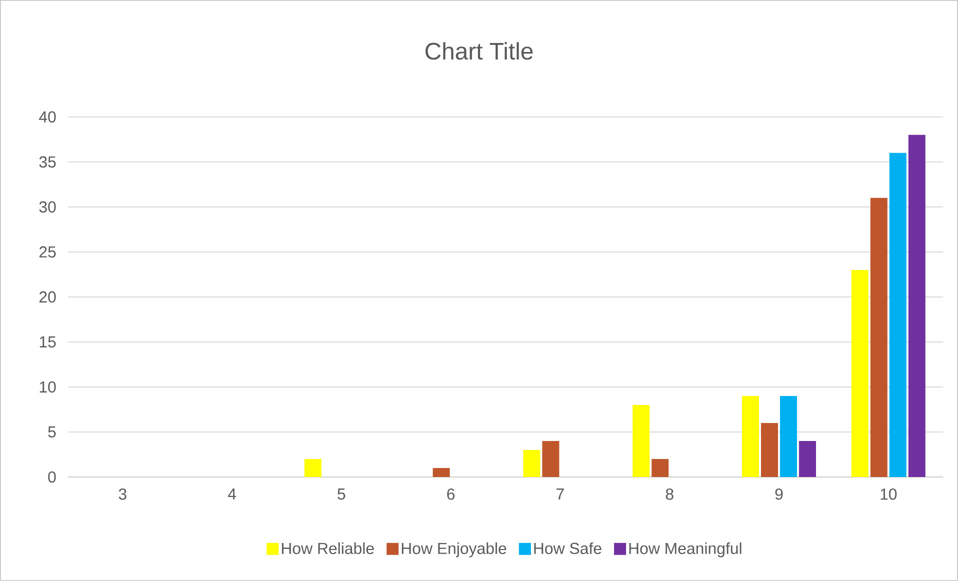 This screenshot has height=581, width=958. I want to click on x-tick-label: 7, so click(560, 494).